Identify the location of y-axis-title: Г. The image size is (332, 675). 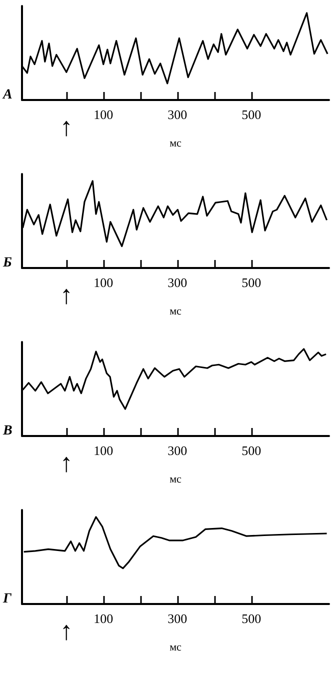
(7, 599).